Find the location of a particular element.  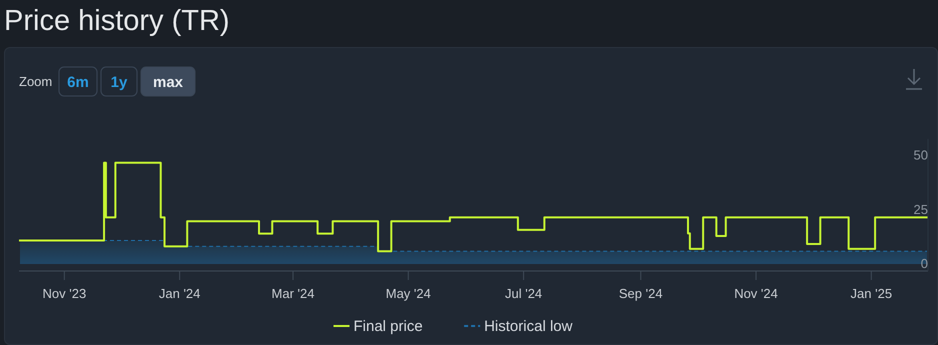

x-tick-label: Mar '24 is located at coordinates (293, 293).